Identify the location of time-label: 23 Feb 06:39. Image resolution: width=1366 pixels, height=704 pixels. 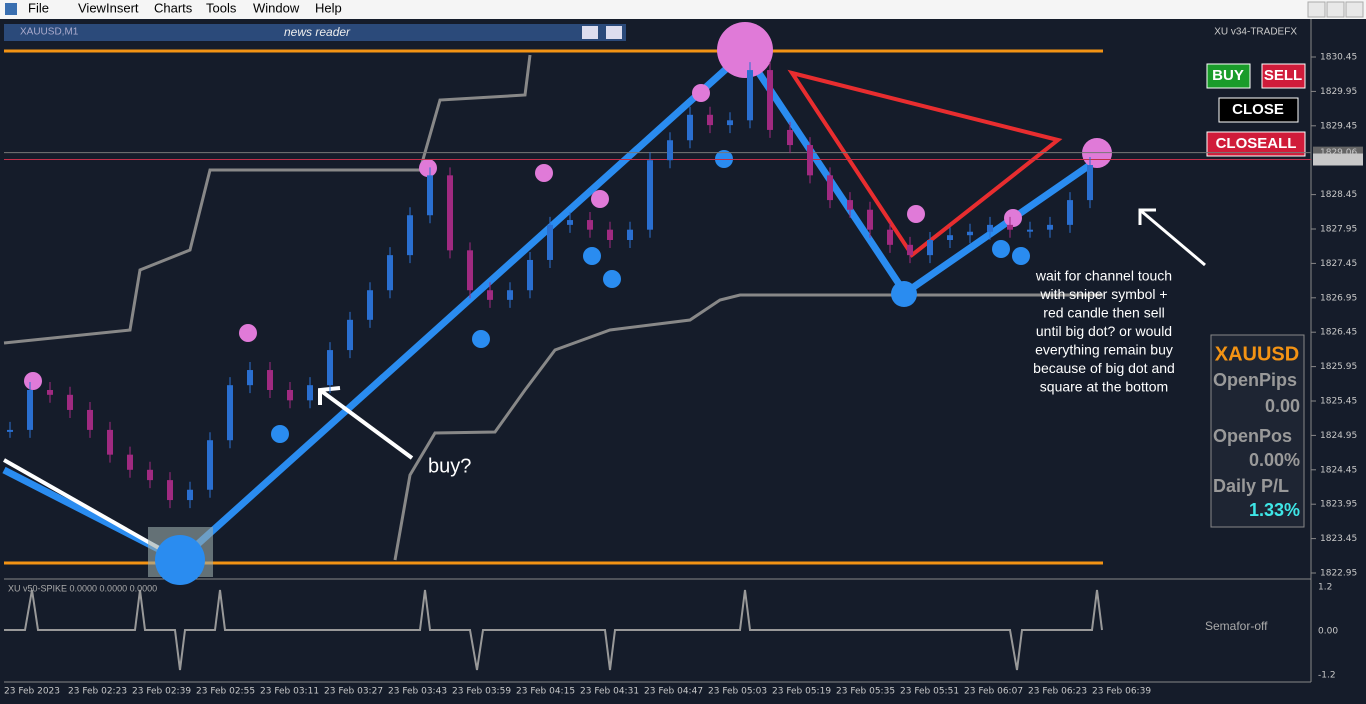
(1121, 692).